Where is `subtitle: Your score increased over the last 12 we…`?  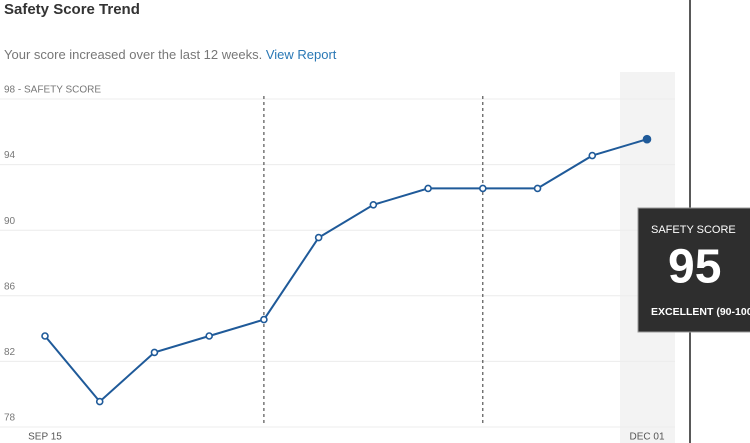
subtitle: Your score increased over the last 12 we… is located at coordinates (170, 54).